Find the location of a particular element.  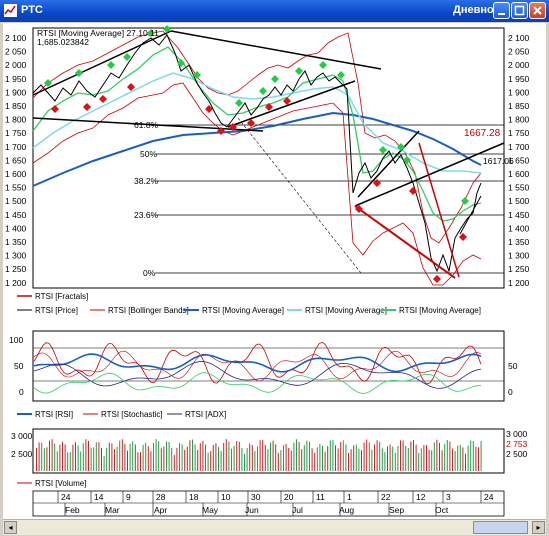

oscillator-lines is located at coordinates (257, 367).